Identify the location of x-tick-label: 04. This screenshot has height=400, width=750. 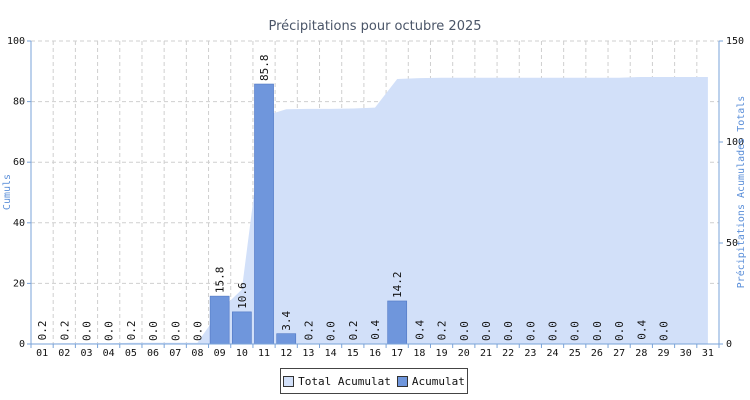
(109, 353).